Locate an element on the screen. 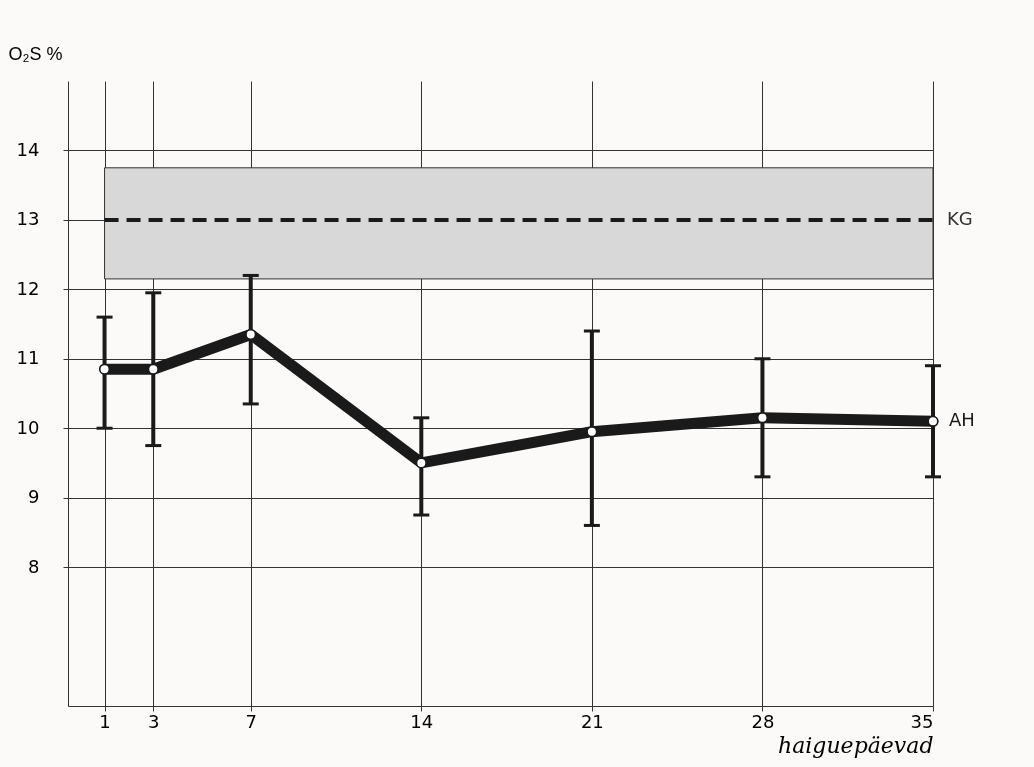 The height and width of the screenshot is (767, 1034). x-tick-label: 21 is located at coordinates (592, 721).